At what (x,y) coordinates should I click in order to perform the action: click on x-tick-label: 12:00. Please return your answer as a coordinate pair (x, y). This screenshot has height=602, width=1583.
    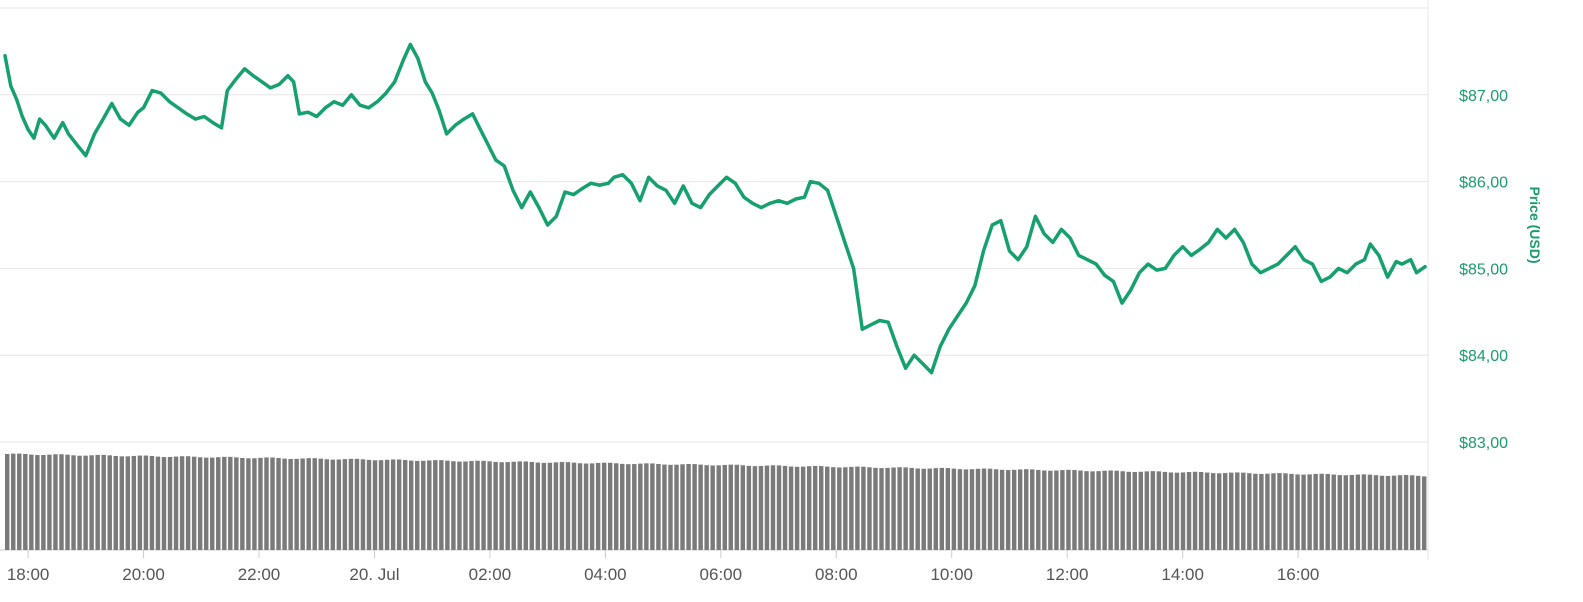
    Looking at the image, I should click on (1067, 574).